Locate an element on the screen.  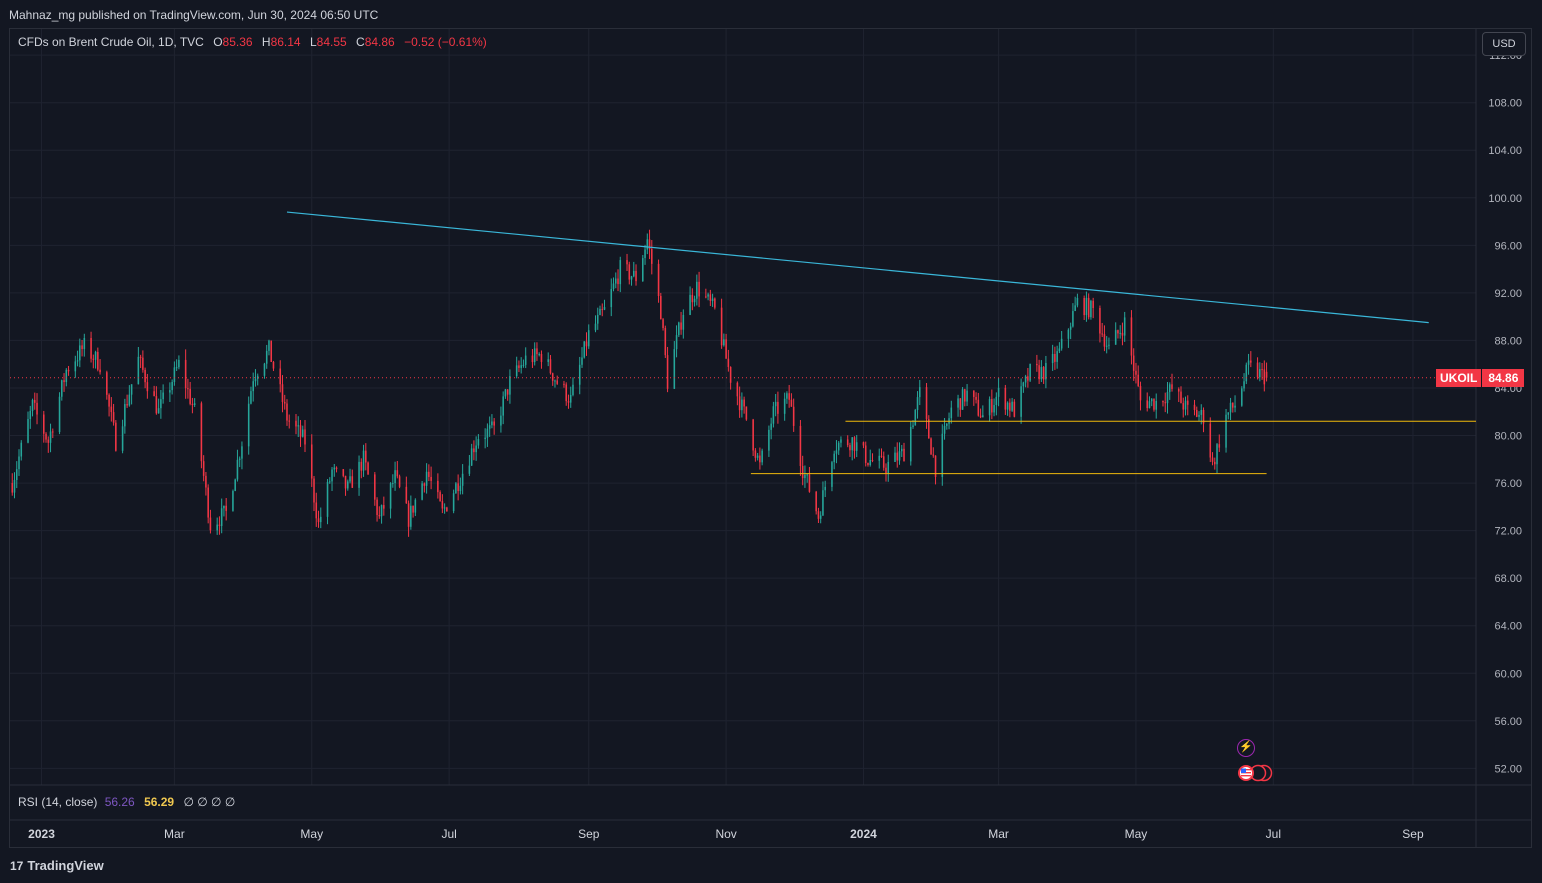
rsi-legend: RSI (14, close) 56.26 56.29 ∅ ∅ ∅ ∅ is located at coordinates (126, 802).